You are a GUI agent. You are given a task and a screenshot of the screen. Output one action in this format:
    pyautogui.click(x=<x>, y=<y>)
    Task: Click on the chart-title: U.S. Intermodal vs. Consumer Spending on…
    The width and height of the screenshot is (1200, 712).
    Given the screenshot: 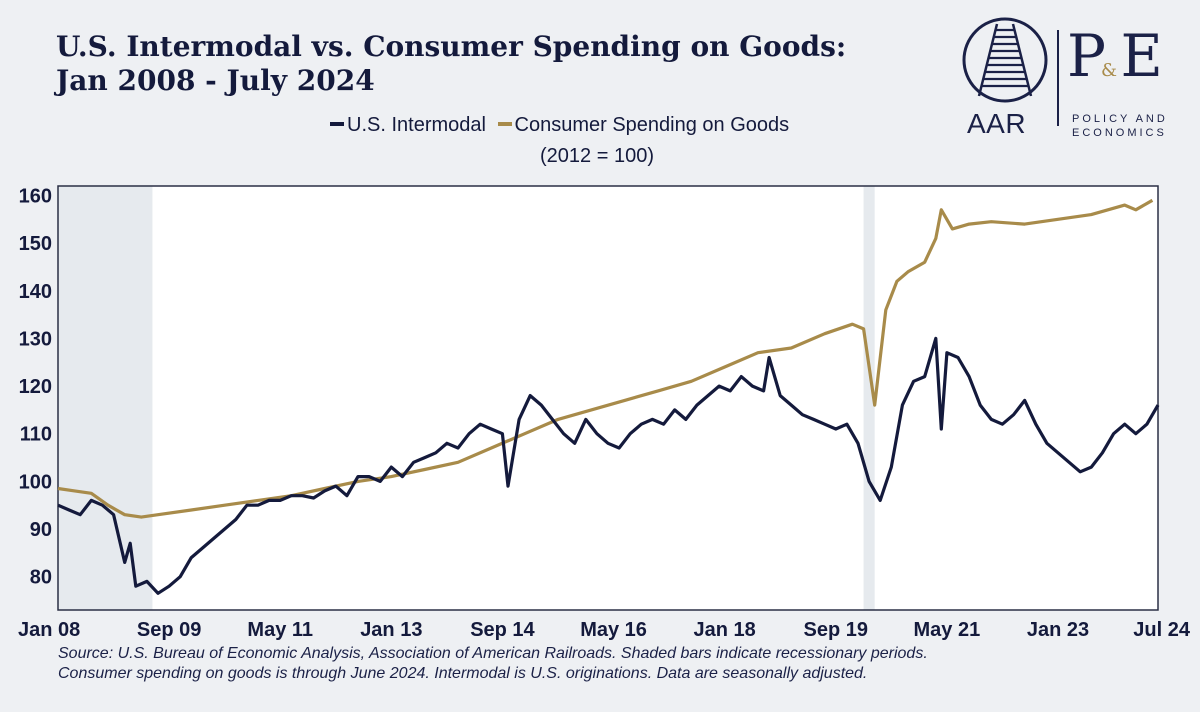 What is the action you would take?
    pyautogui.click(x=486, y=64)
    